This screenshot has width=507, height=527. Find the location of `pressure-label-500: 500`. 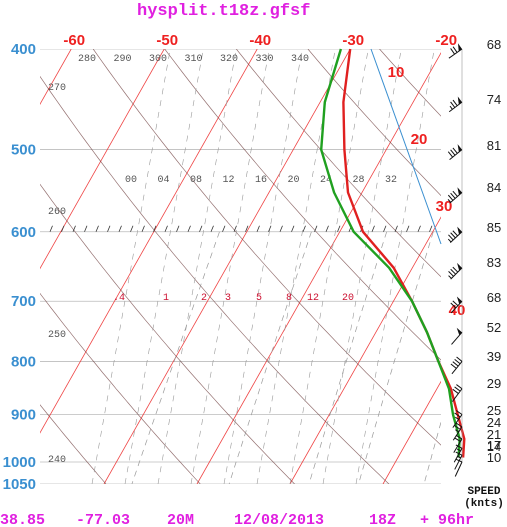

pressure-label-500: 500 is located at coordinates (23, 150).